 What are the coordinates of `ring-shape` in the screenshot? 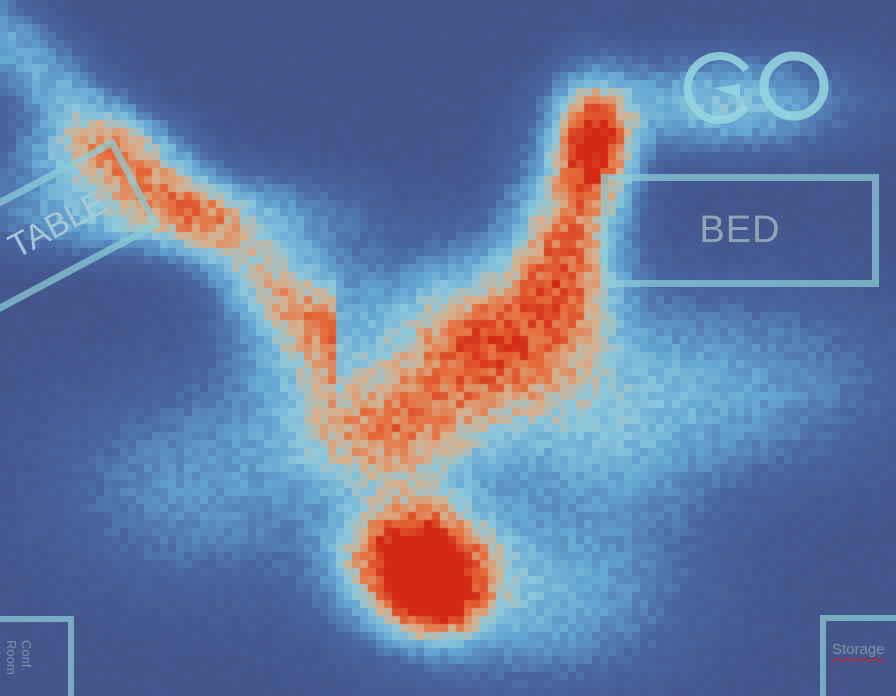 It's located at (794, 86).